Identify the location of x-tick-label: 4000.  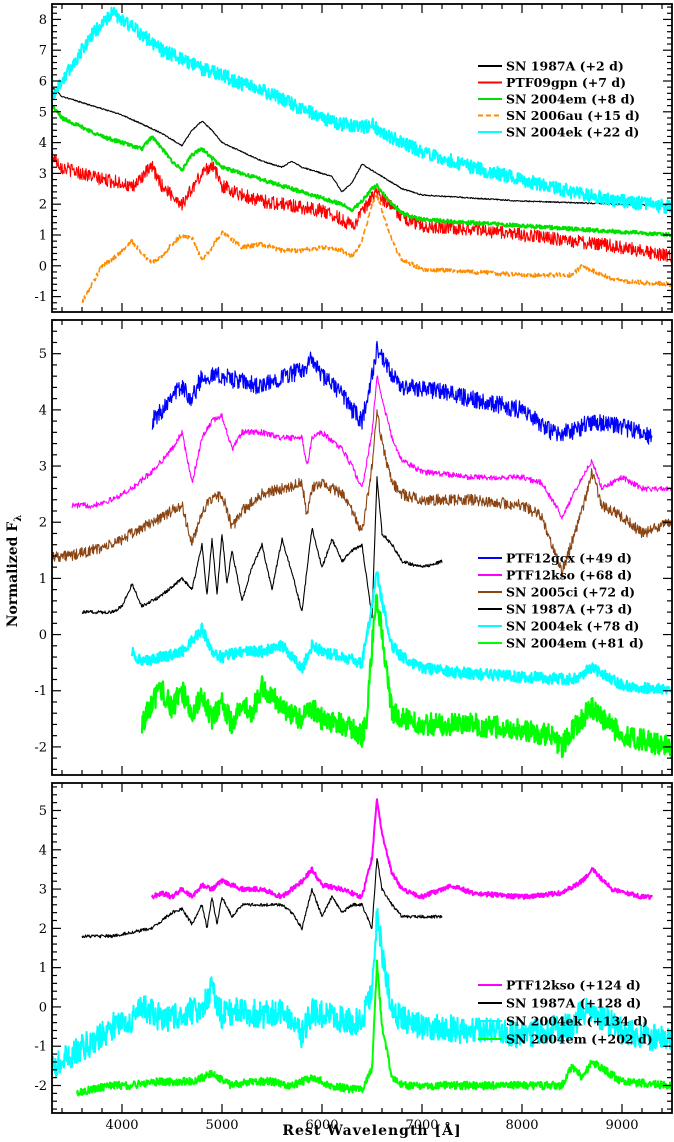
(121, 1125).